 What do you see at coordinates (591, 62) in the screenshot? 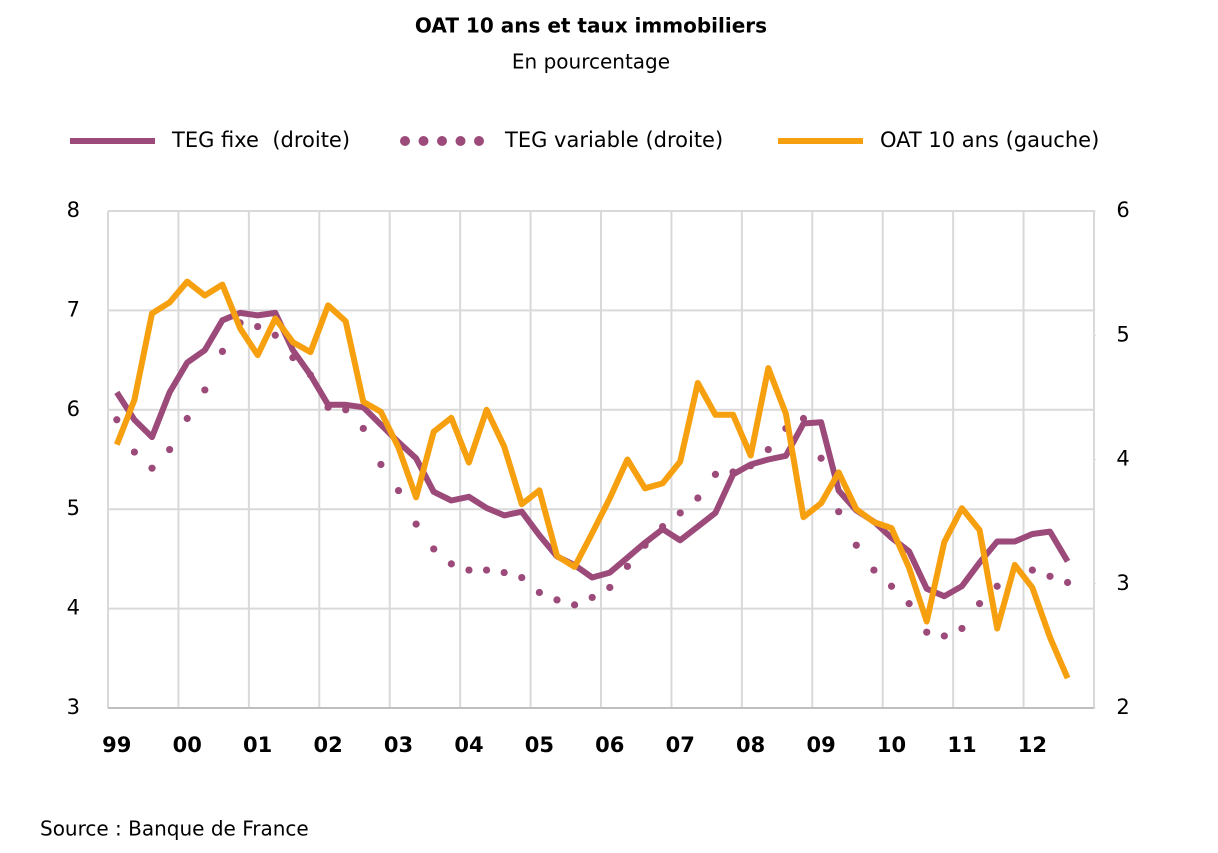
I see `chart-subtitle: En pourcentage` at bounding box center [591, 62].